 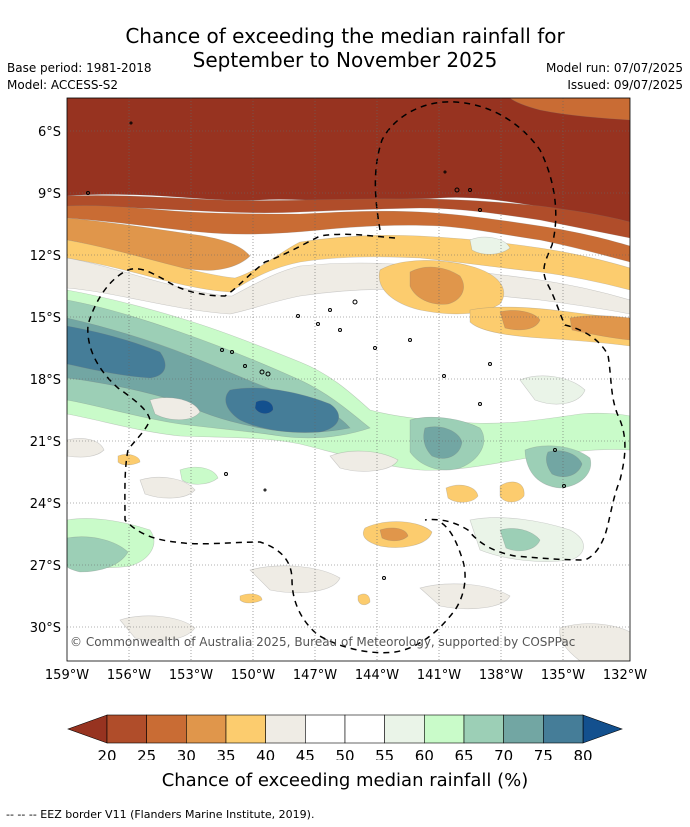 I want to click on issued-date: Issued: 09/07/2025, so click(x=625, y=85).